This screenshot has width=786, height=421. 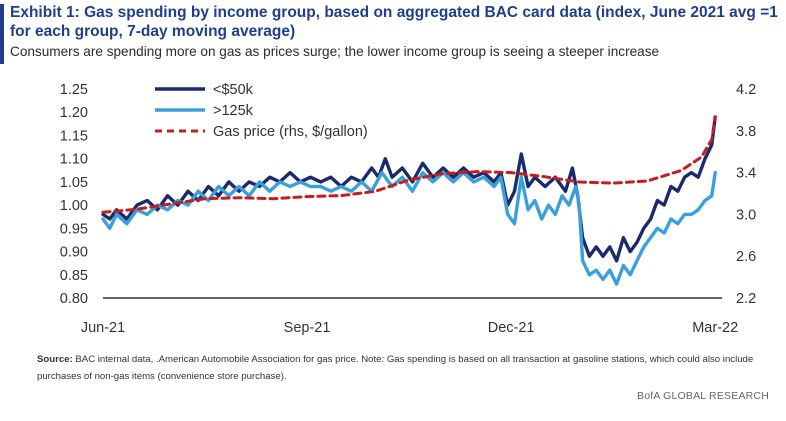 I want to click on y-left-tick-label: 0.80, so click(x=74, y=299).